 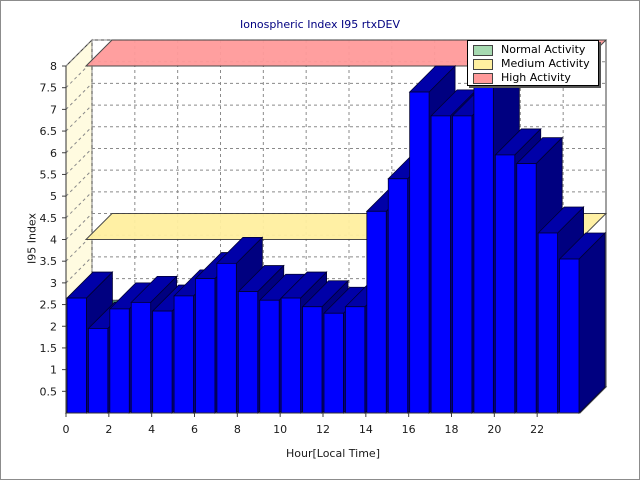 What do you see at coordinates (543, 49) in the screenshot?
I see `legend-label-normal: Normal Activity` at bounding box center [543, 49].